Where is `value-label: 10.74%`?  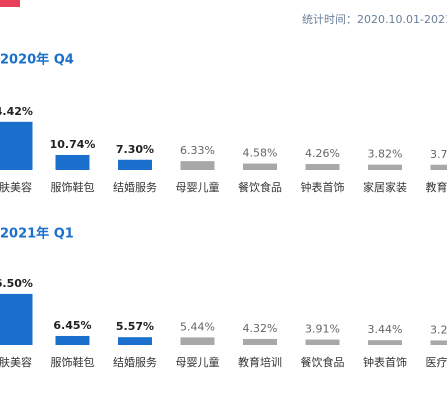 value-label: 10.74% is located at coordinates (73, 144).